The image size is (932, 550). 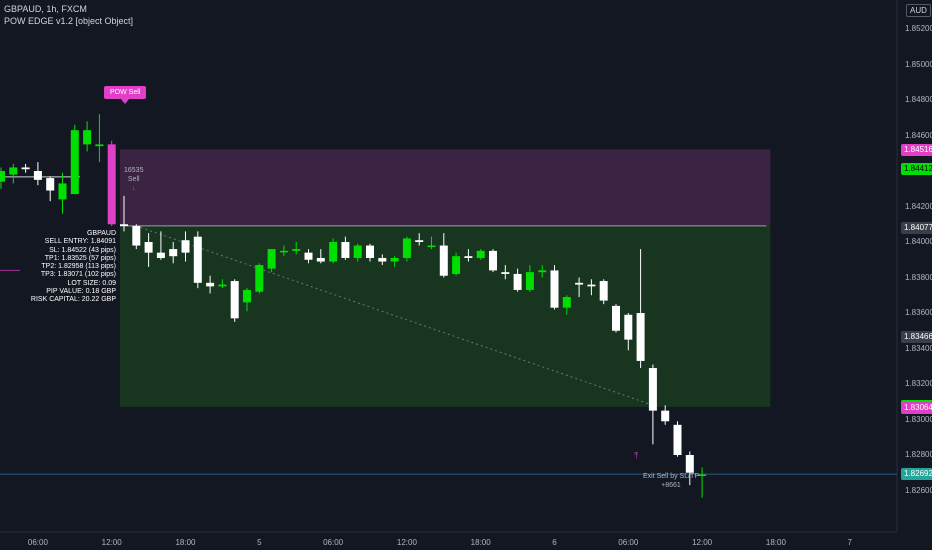 I want to click on exit-marker-icon: ⤒, so click(x=636, y=456).